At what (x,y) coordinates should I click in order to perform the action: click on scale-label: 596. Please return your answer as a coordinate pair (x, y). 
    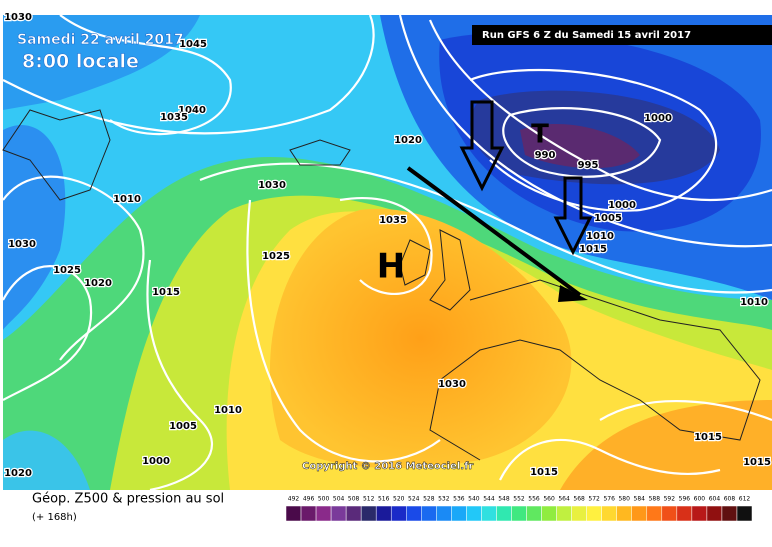
    Looking at the image, I should click on (685, 499).